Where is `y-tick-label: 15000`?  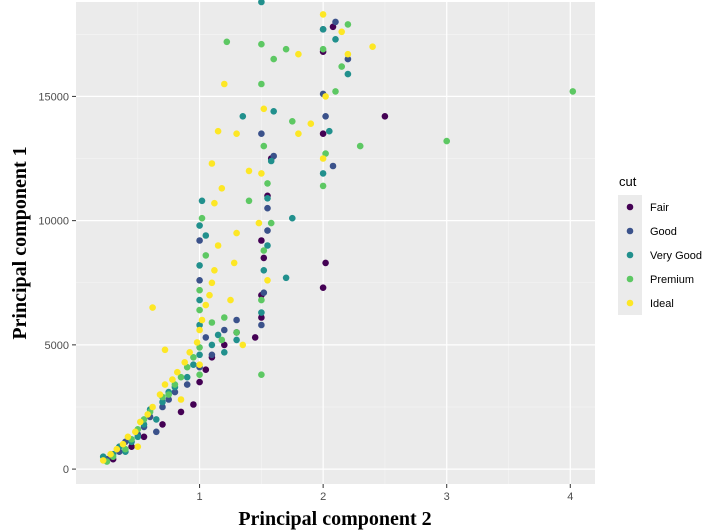 y-tick-label: 15000 is located at coordinates (53, 97).